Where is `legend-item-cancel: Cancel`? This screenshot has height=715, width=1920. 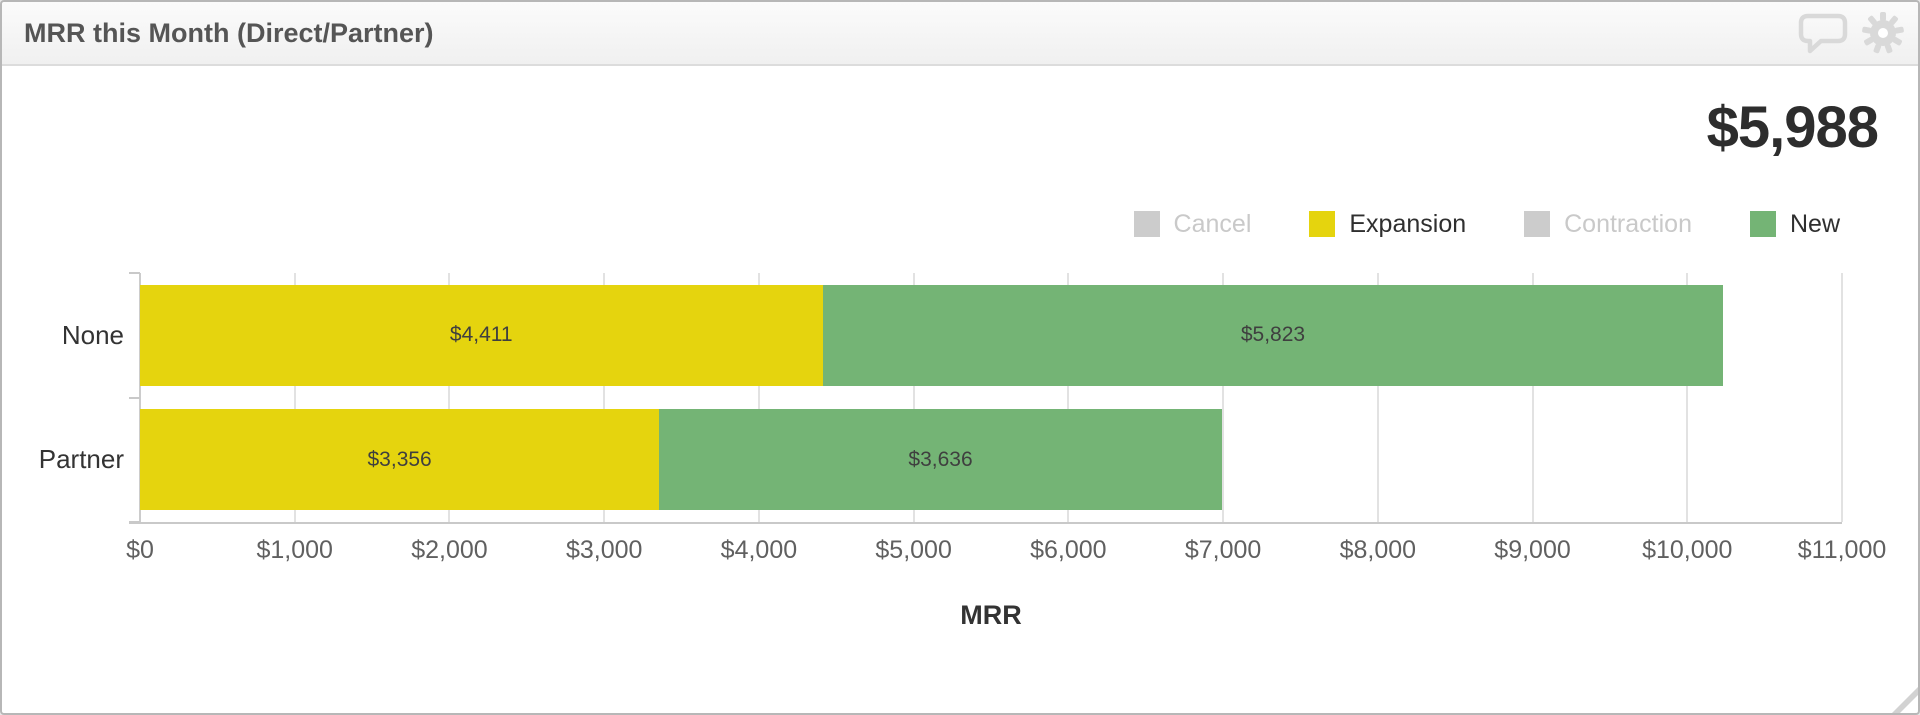
legend-item-cancel: Cancel is located at coordinates (1192, 224).